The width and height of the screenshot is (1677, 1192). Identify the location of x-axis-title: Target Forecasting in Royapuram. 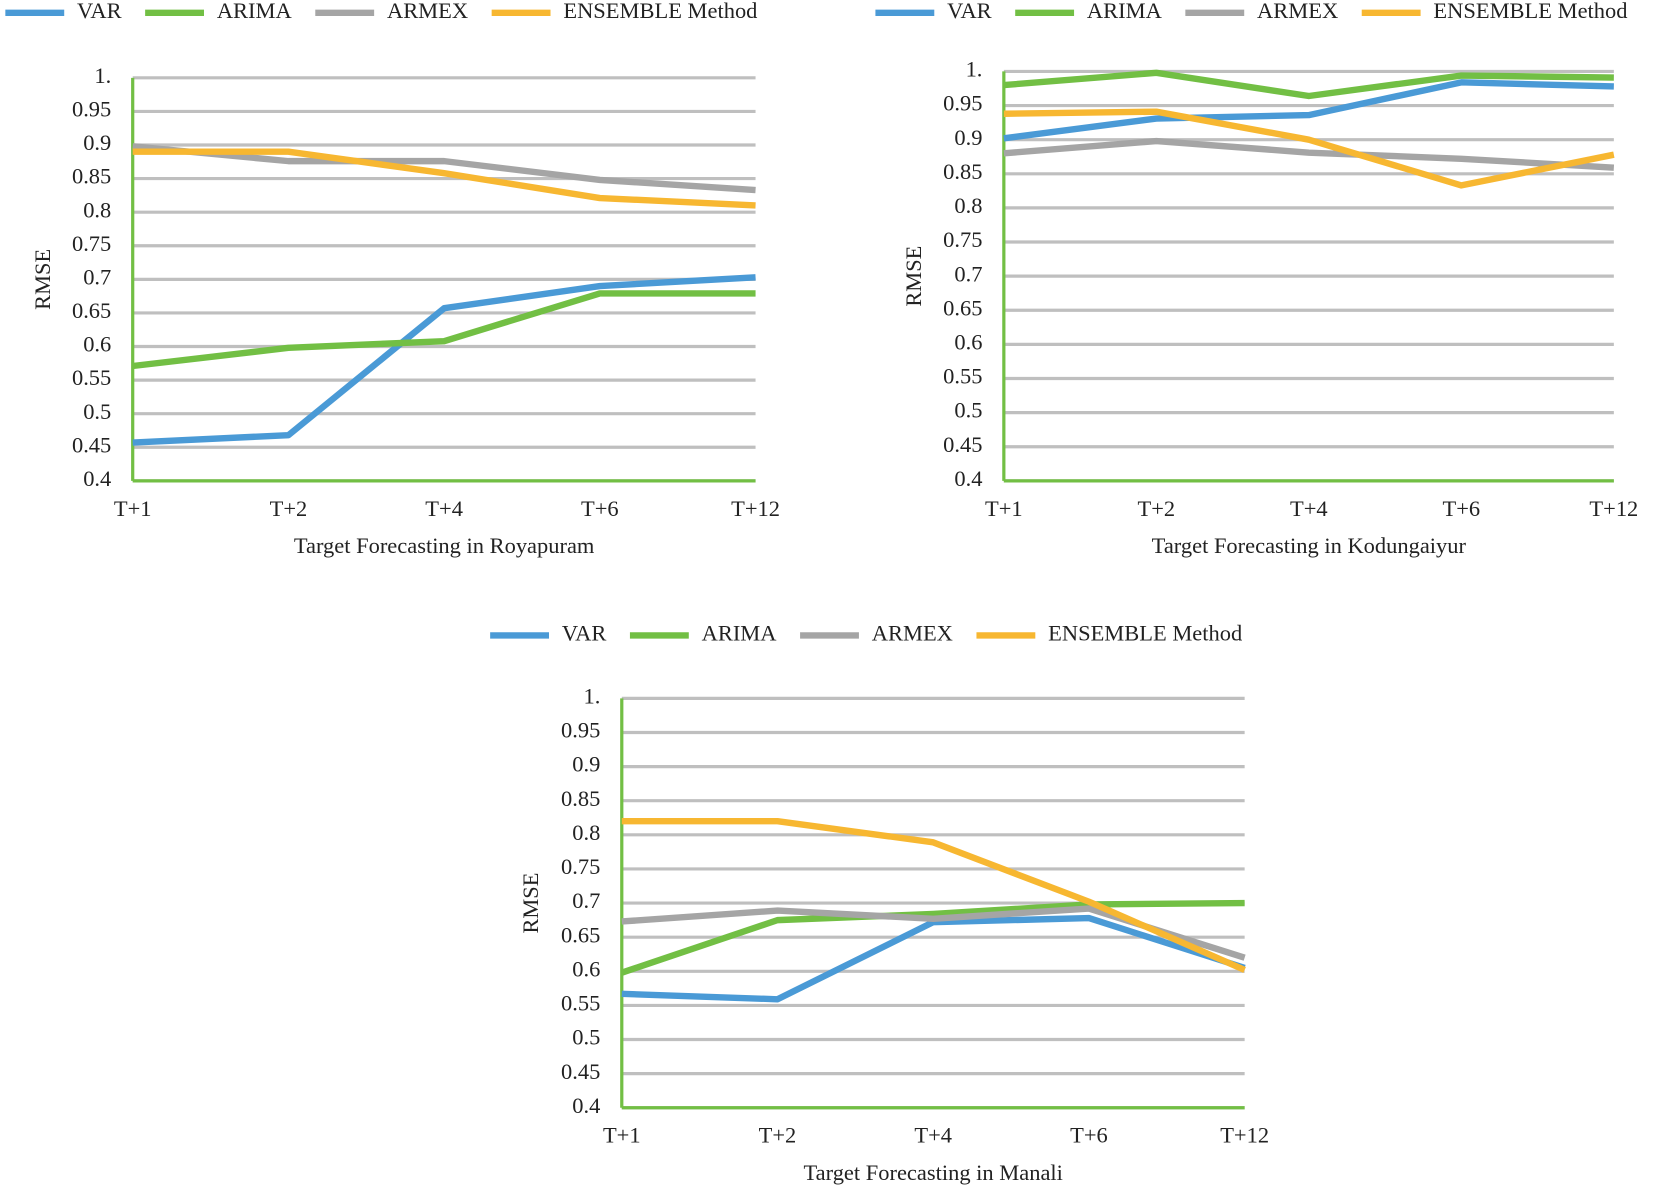
(444, 545).